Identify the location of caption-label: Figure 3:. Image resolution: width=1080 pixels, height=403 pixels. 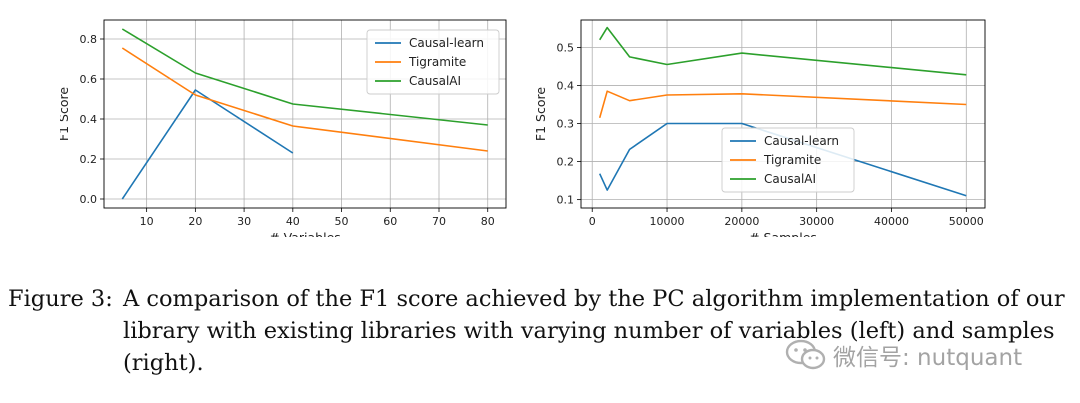
(60, 299).